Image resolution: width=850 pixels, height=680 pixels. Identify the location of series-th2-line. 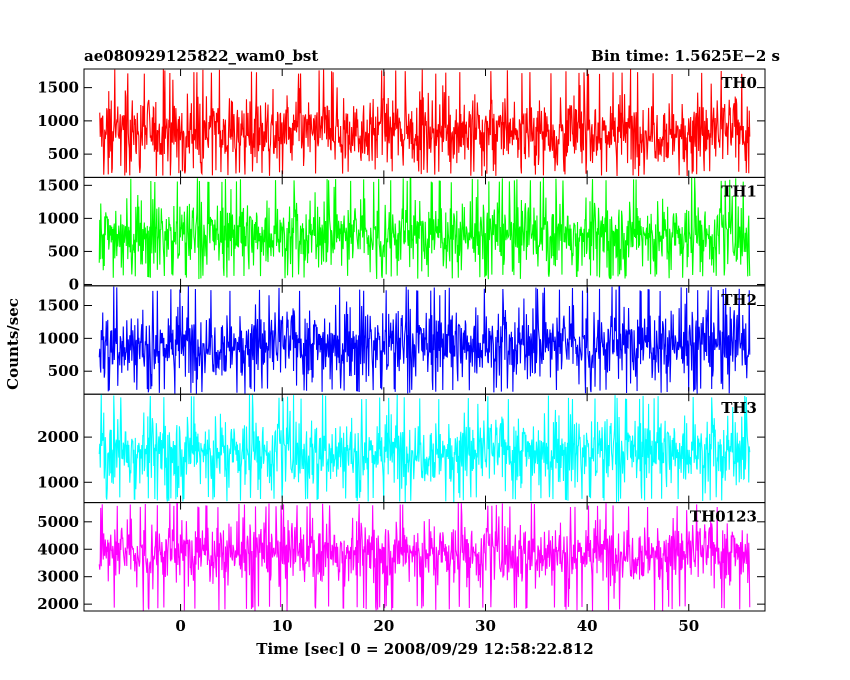
(424, 339).